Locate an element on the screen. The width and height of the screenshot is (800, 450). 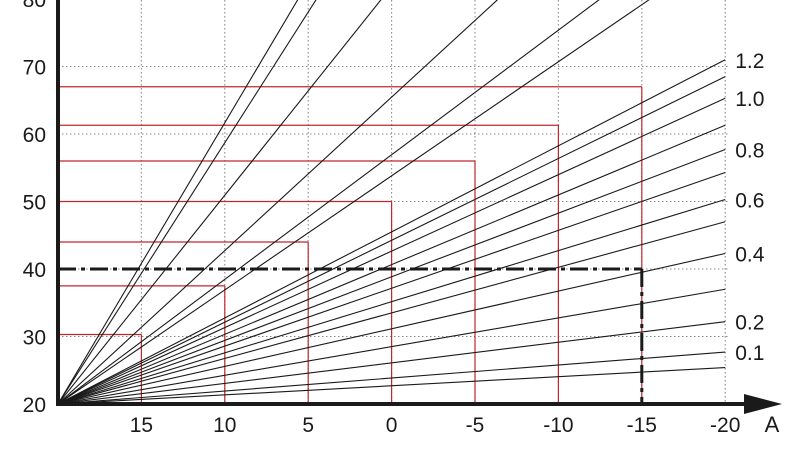
curve-label: 1.2 is located at coordinates (749, 61).